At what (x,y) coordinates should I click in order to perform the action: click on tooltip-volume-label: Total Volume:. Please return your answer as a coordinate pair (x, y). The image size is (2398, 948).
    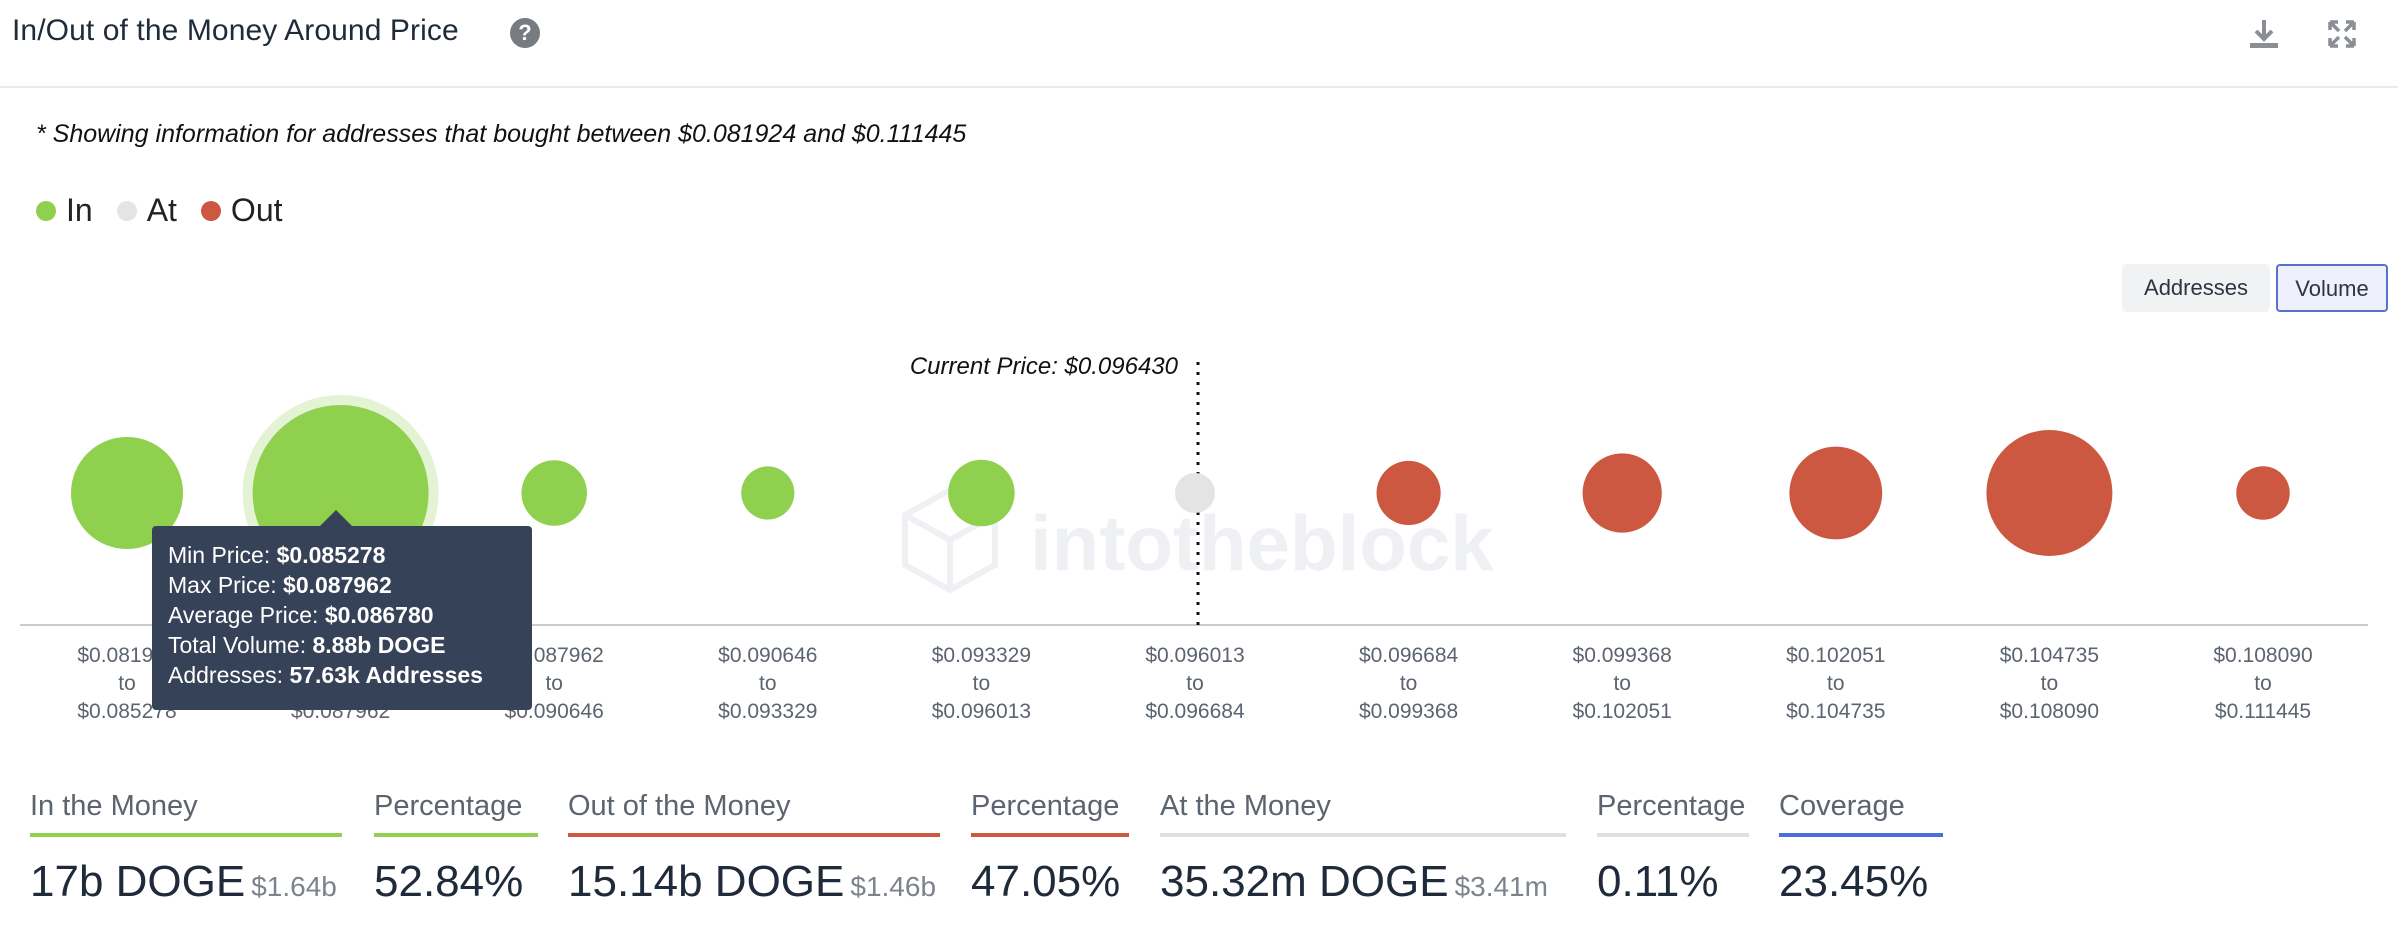
    Looking at the image, I should click on (237, 645).